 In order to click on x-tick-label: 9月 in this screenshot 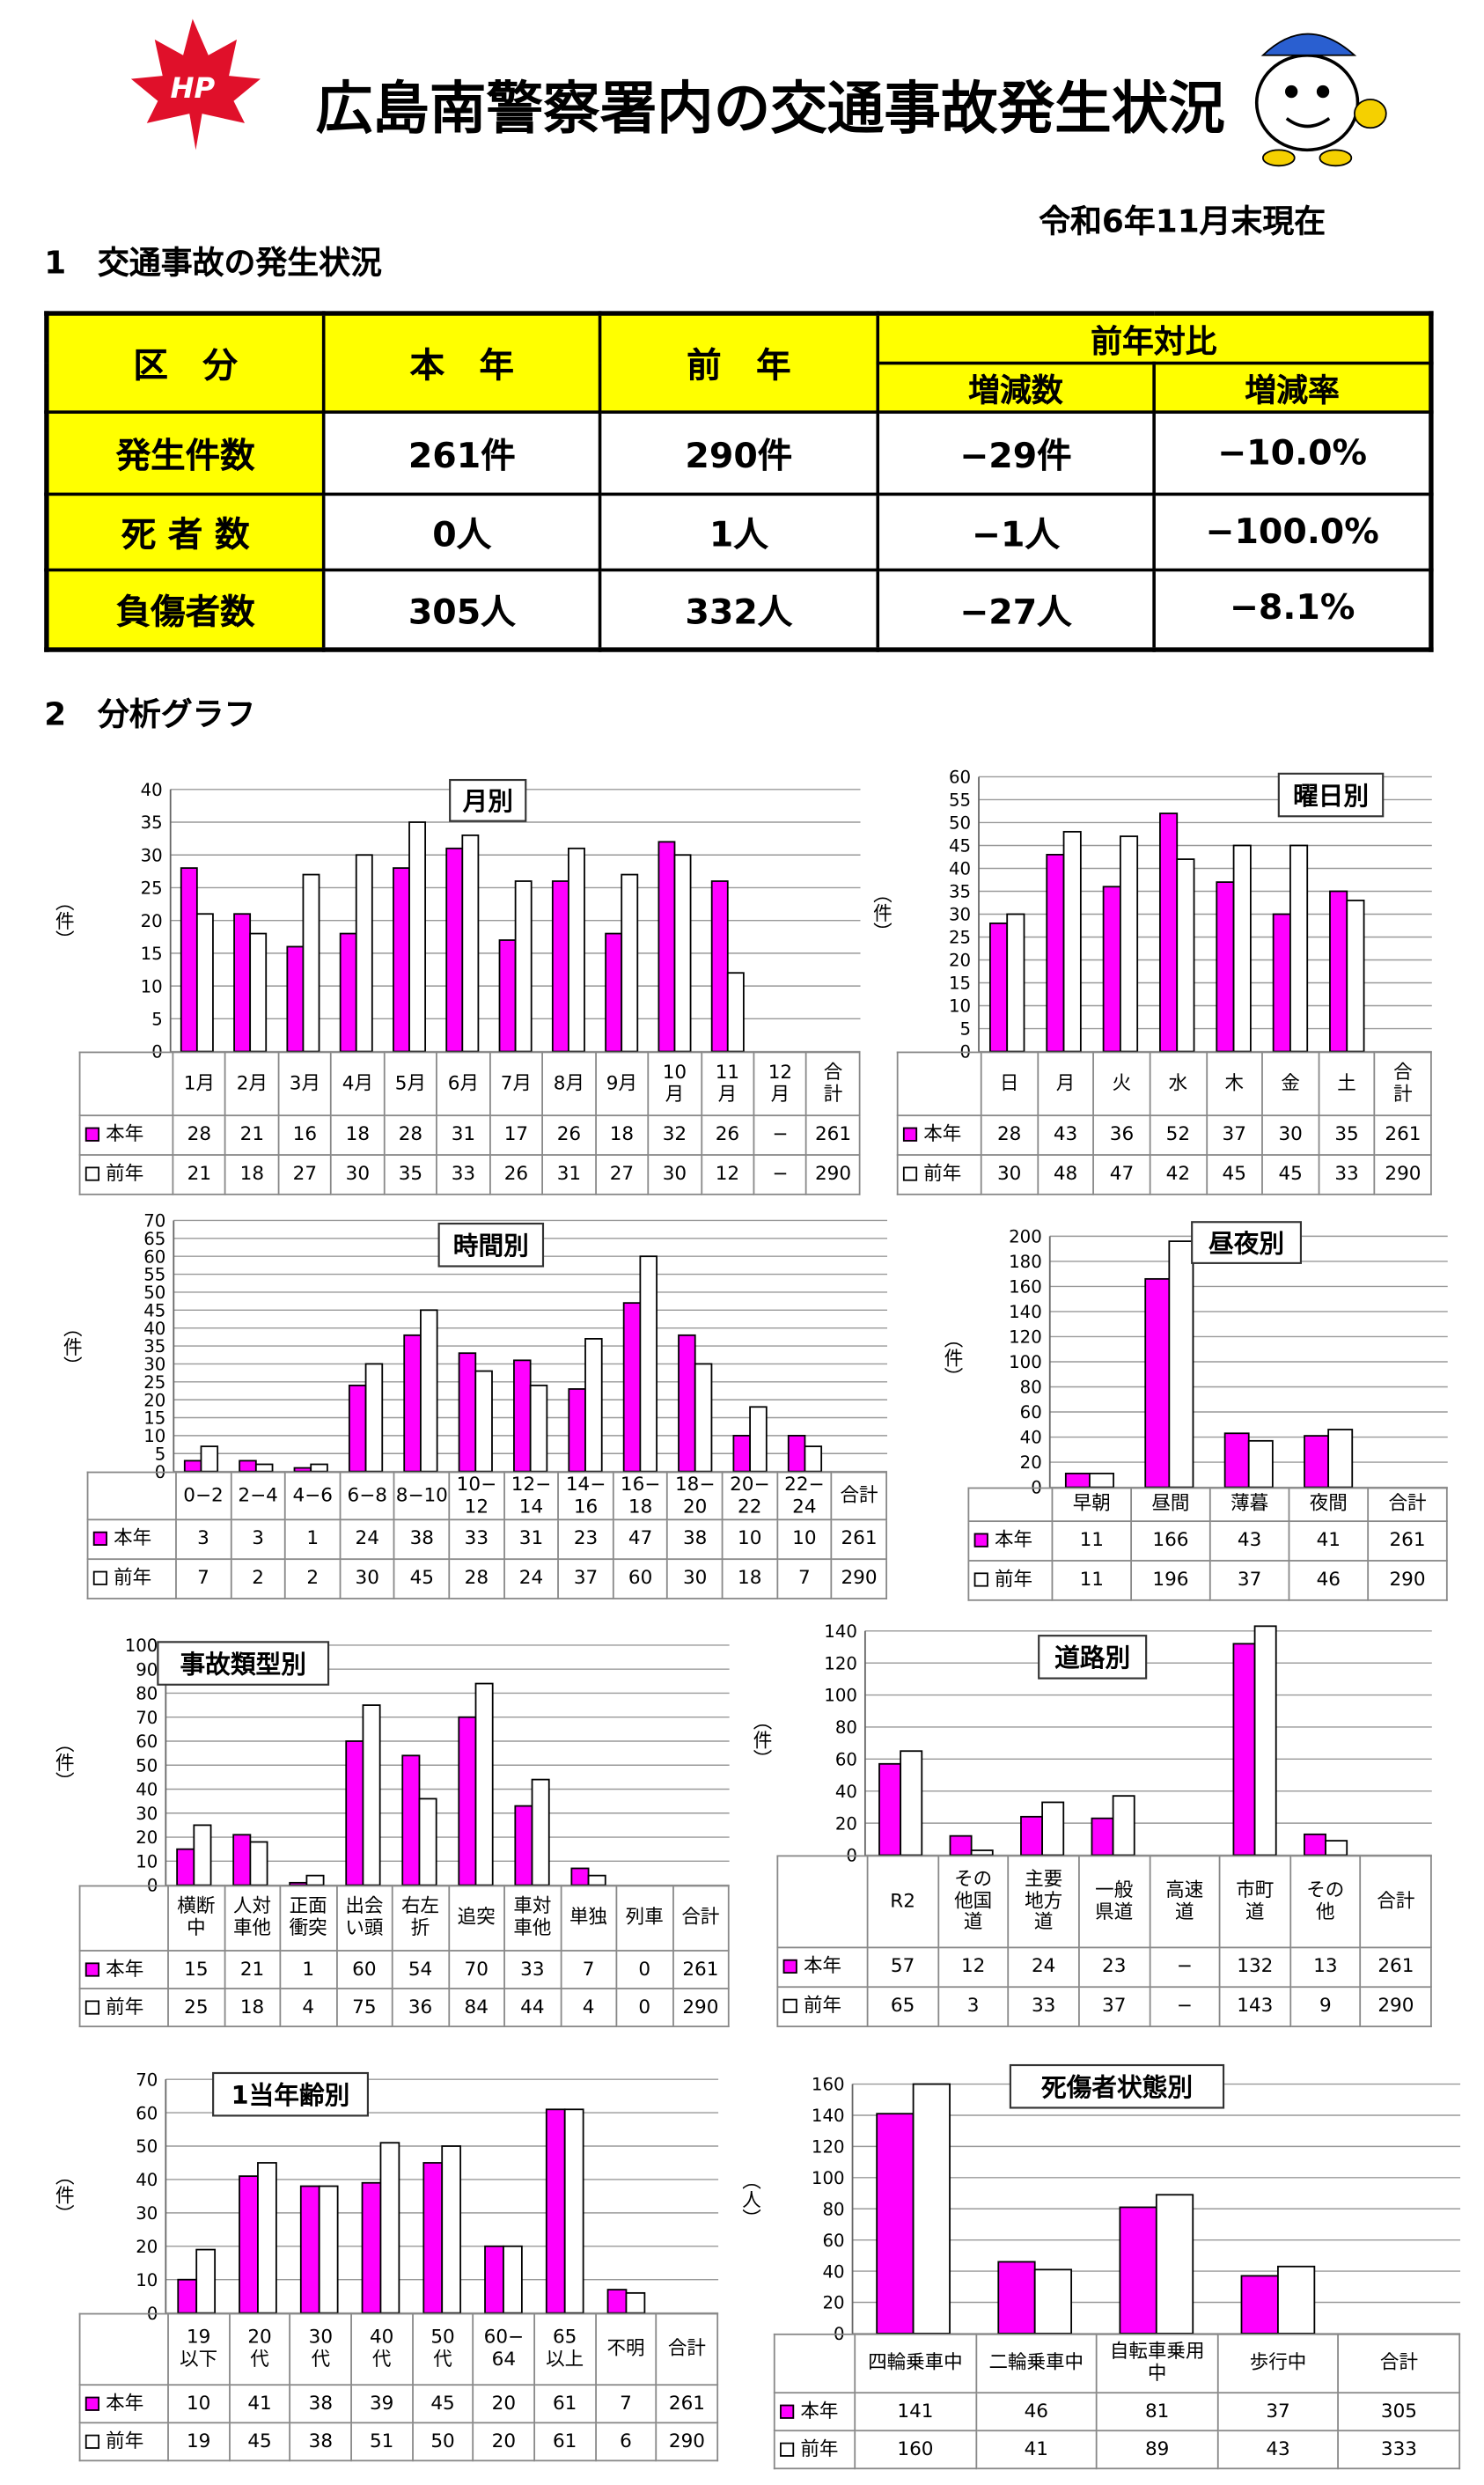, I will do `click(622, 1084)`.